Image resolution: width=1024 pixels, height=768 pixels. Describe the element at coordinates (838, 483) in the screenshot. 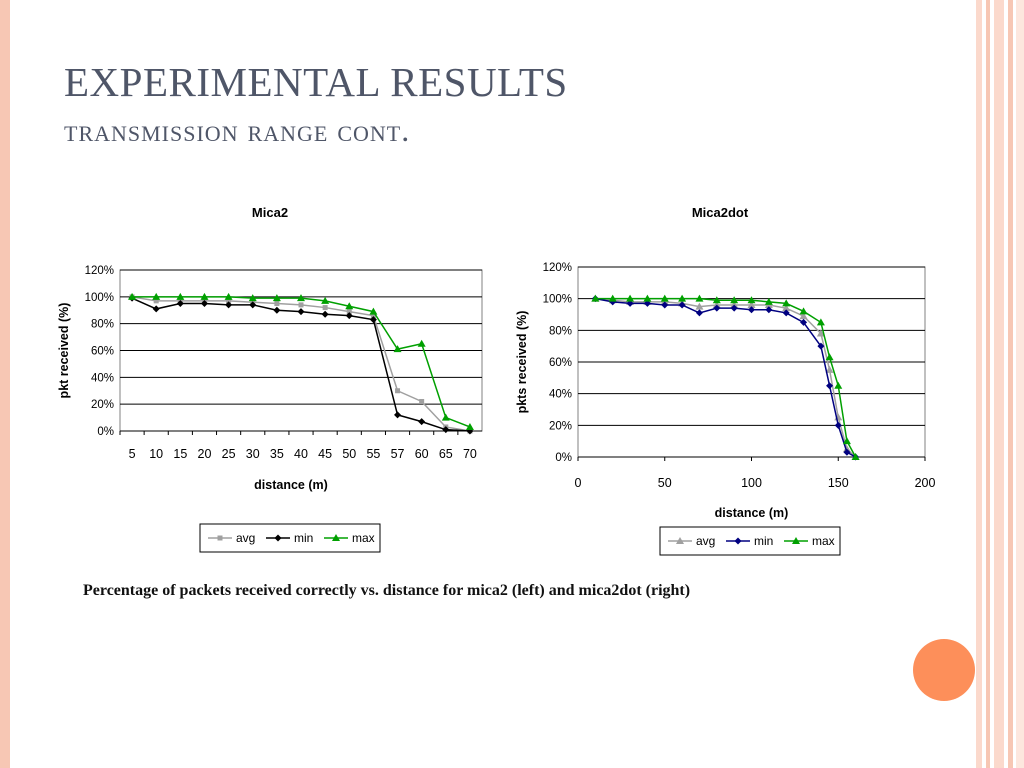

I see `mica2dot-x-tick-label: 150` at that location.